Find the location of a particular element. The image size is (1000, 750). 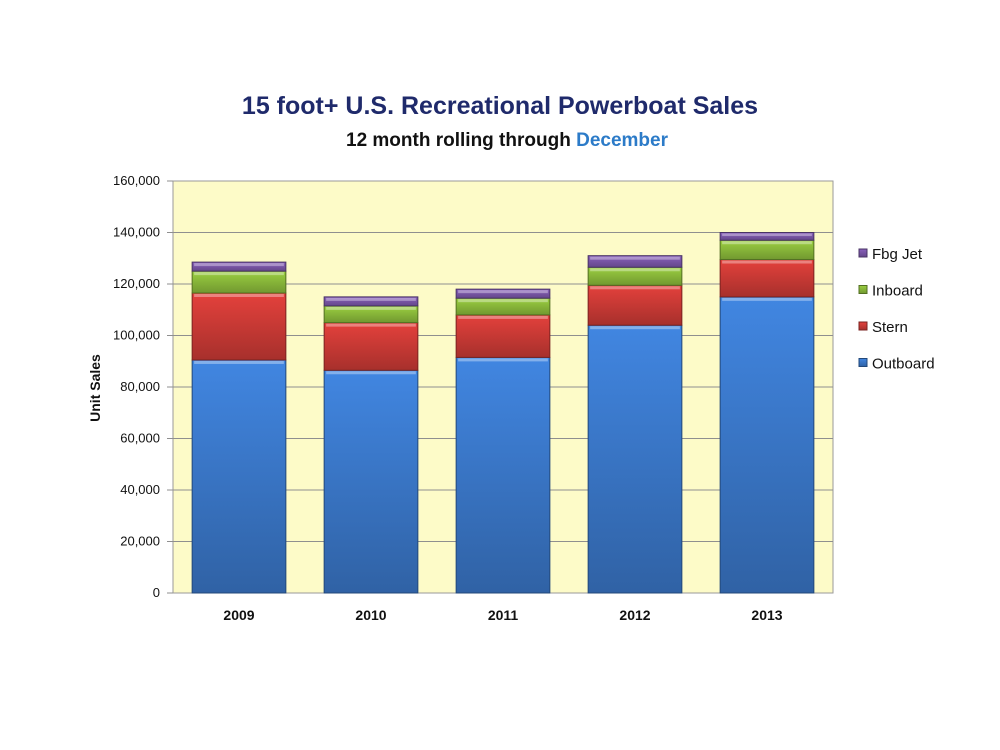

legend-swatch-inboard is located at coordinates (863, 289).